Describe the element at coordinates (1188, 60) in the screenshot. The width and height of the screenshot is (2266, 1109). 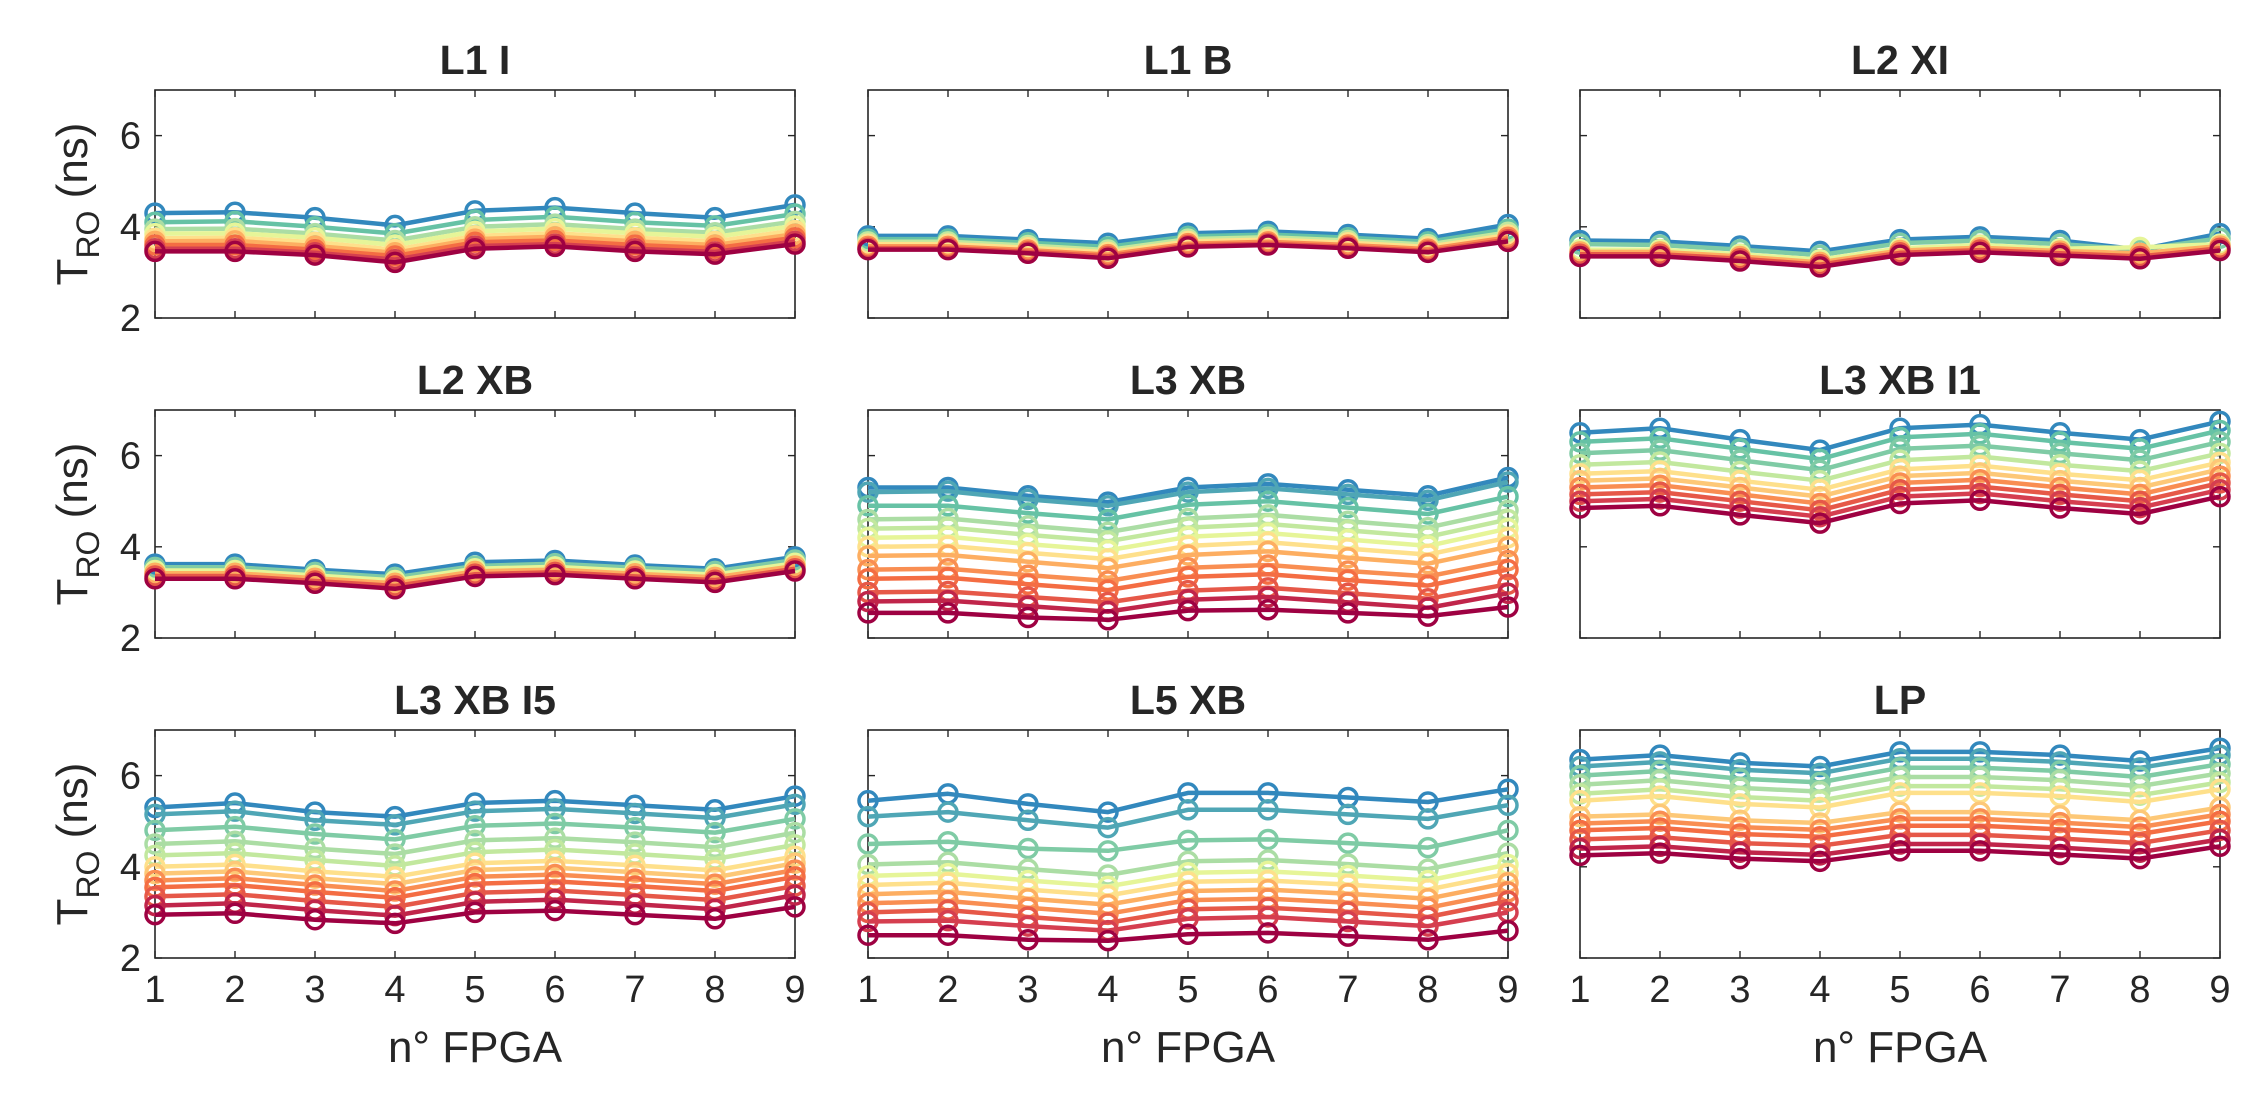
I see `subplot-title: L1 B` at that location.